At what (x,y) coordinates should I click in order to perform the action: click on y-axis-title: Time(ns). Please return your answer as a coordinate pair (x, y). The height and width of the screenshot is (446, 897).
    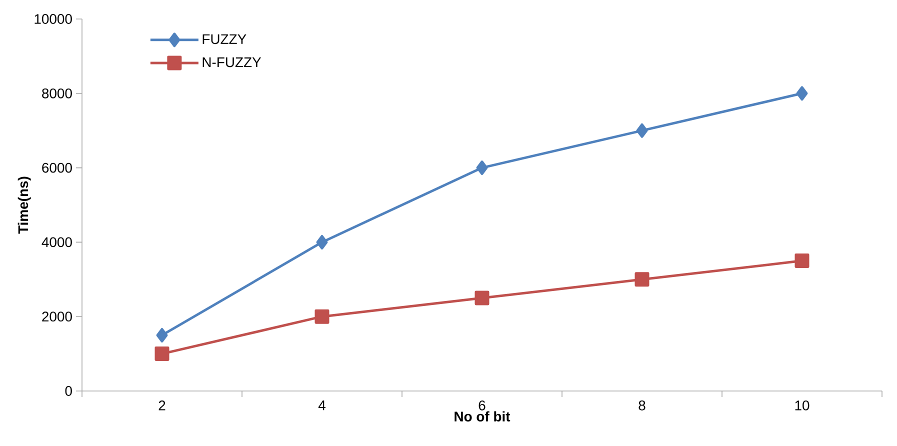
    Looking at the image, I should click on (24, 205).